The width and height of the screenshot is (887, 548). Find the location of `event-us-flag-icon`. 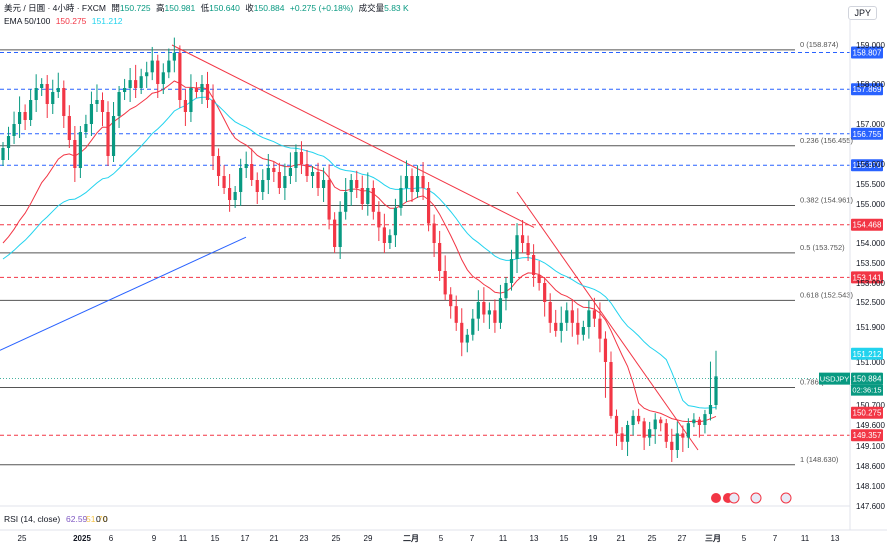

event-us-flag-icon is located at coordinates (734, 498).